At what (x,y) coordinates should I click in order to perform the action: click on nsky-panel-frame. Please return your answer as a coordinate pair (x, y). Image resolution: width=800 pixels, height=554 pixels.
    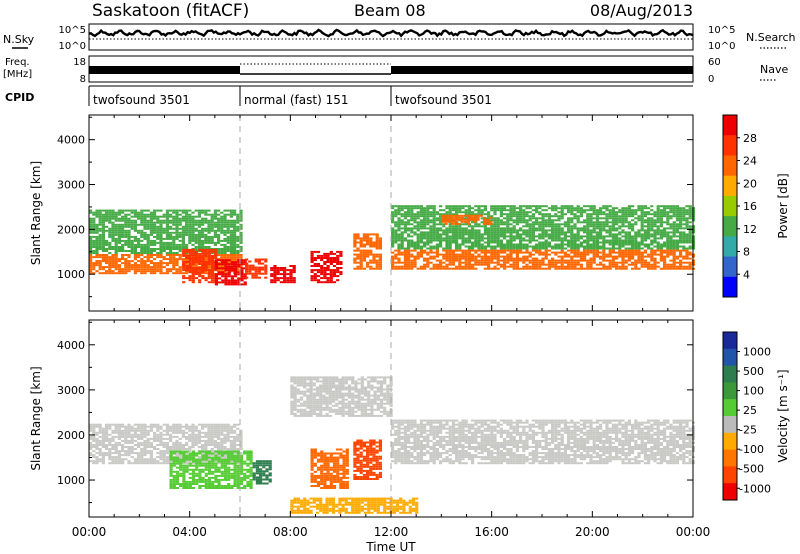
    Looking at the image, I should click on (391, 37).